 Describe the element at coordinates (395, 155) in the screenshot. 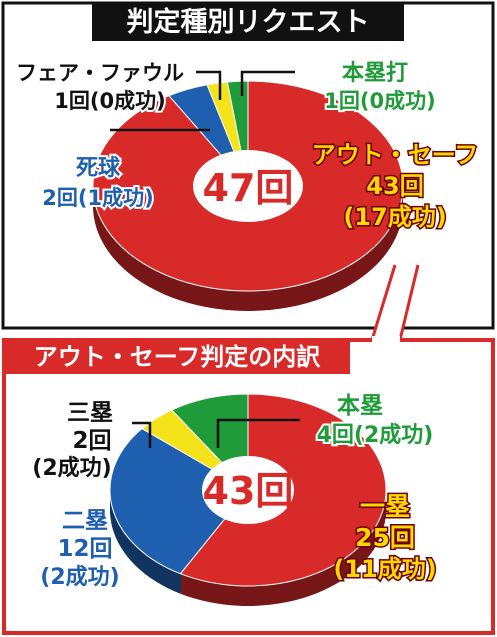

I see `out-safe-name: アウト・セーフ` at that location.